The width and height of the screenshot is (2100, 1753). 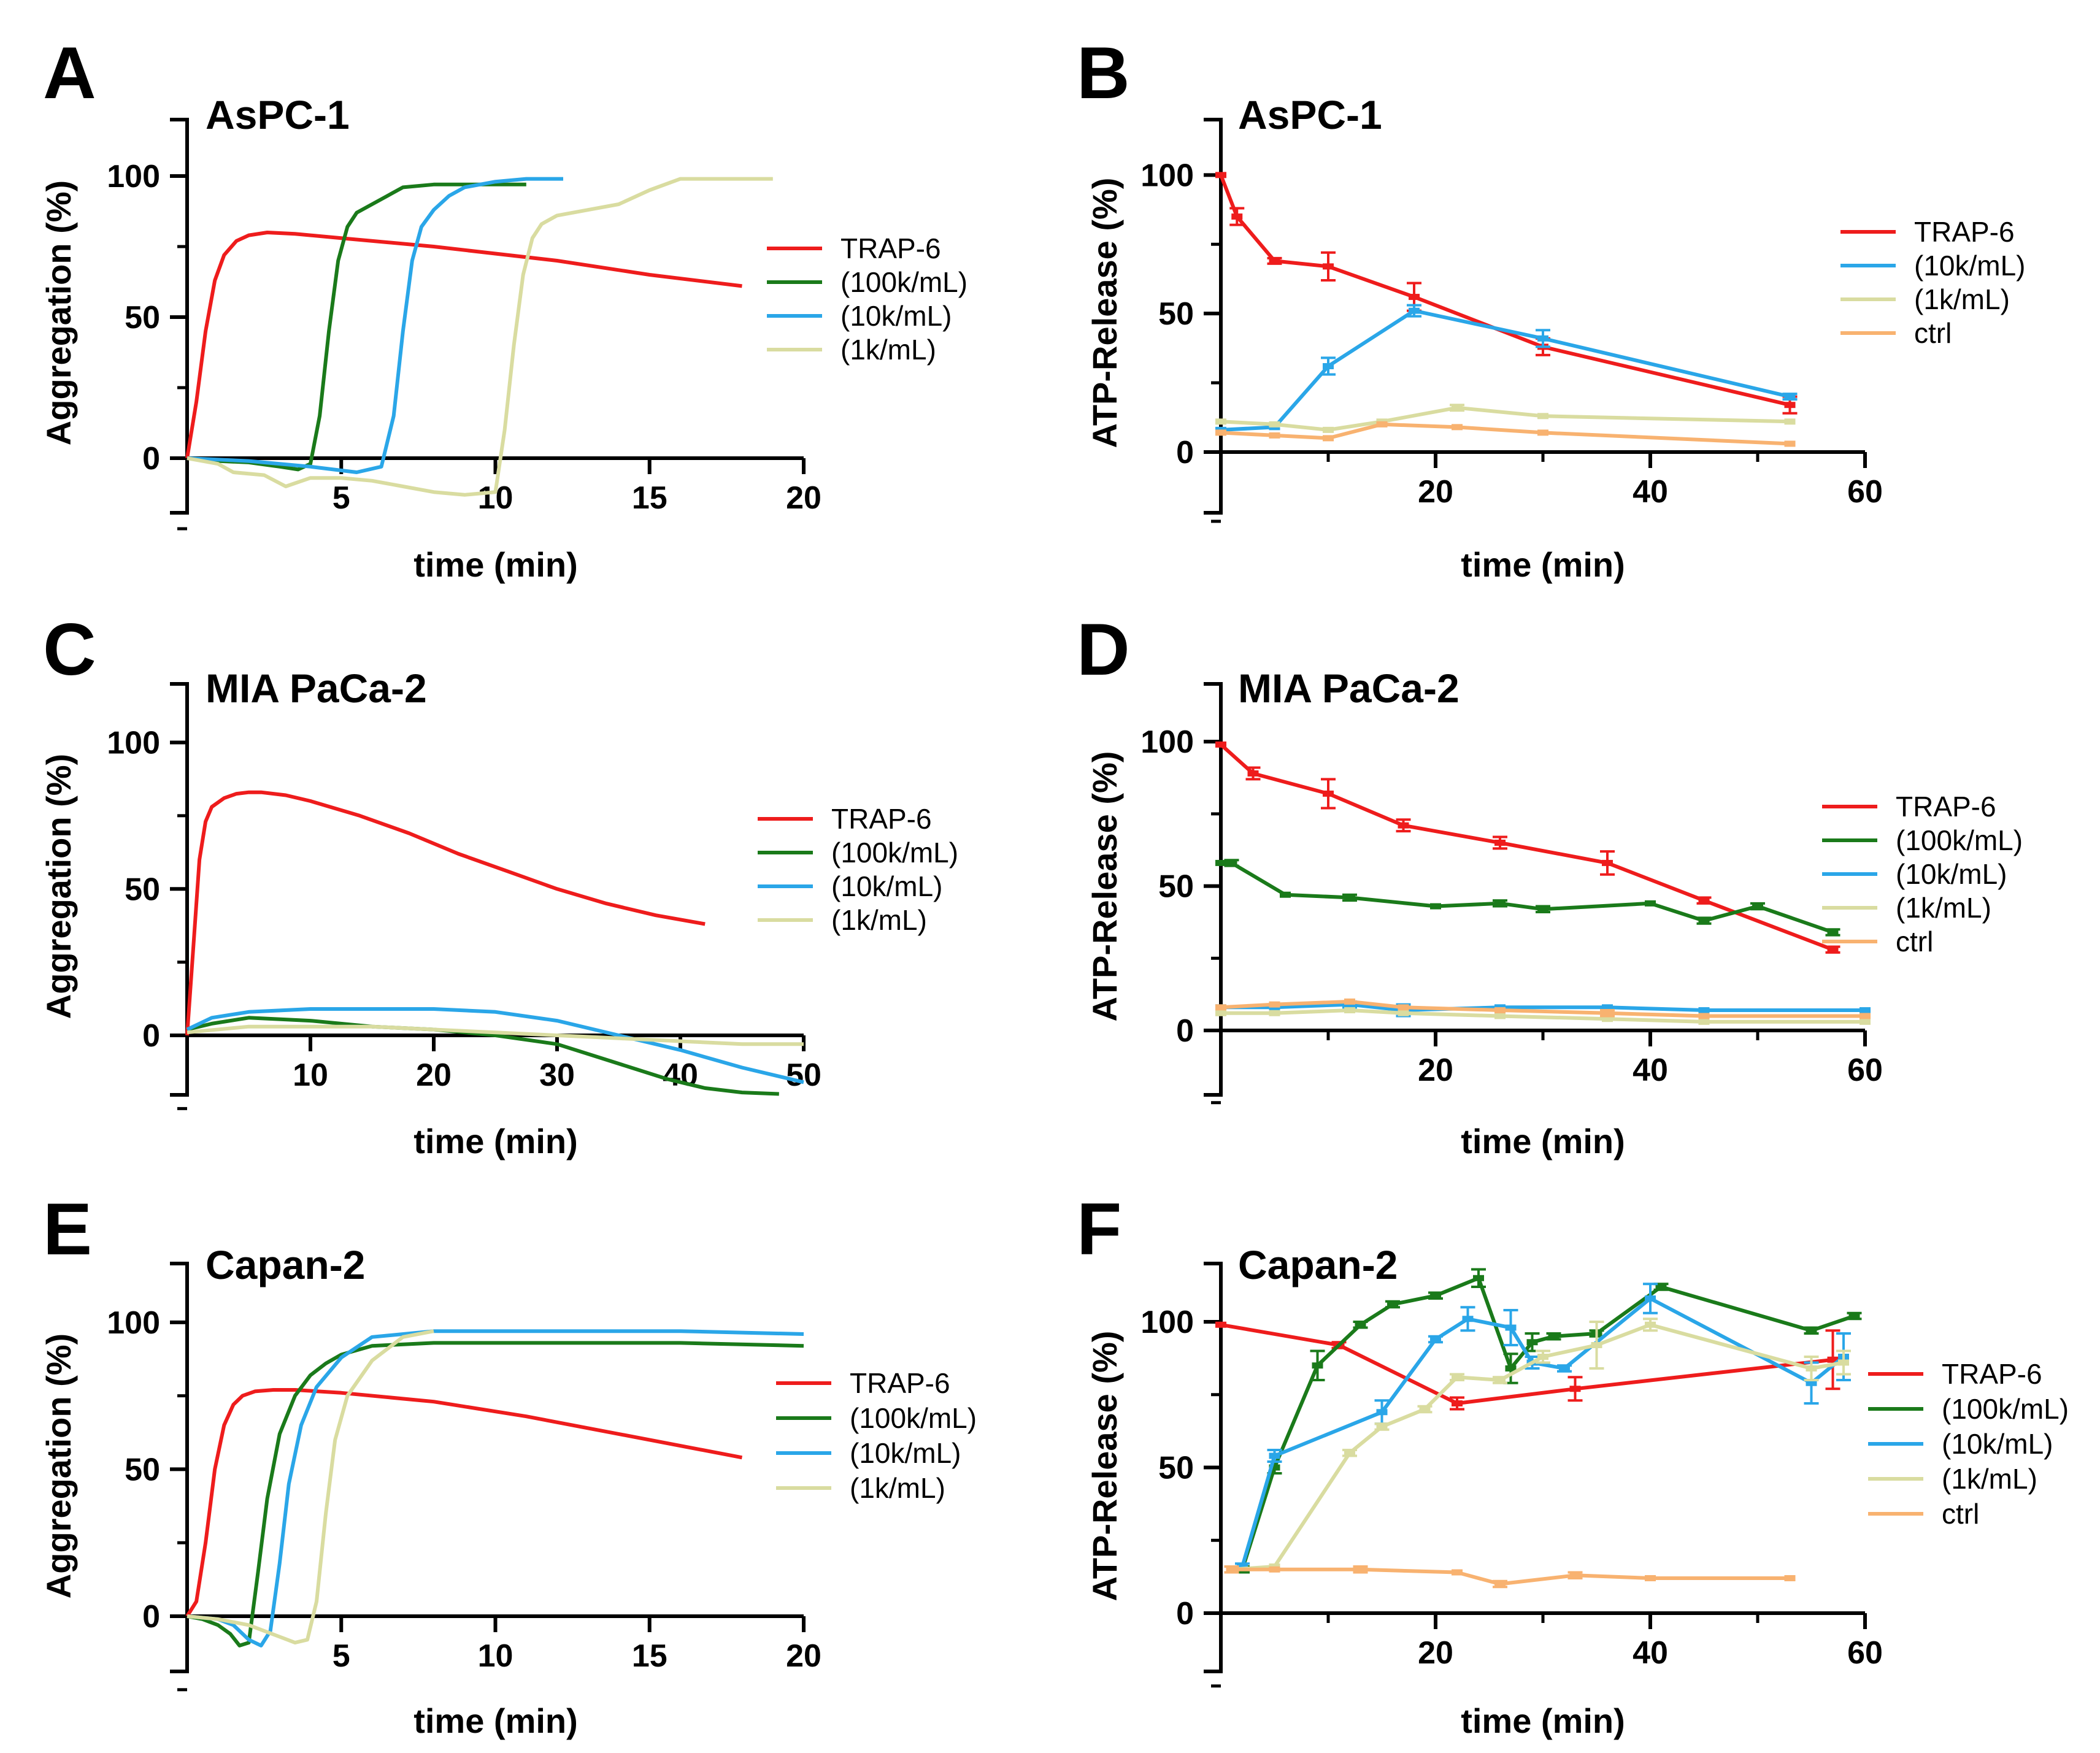 What do you see at coordinates (278, 114) in the screenshot?
I see `panel-title: AsPC-1` at bounding box center [278, 114].